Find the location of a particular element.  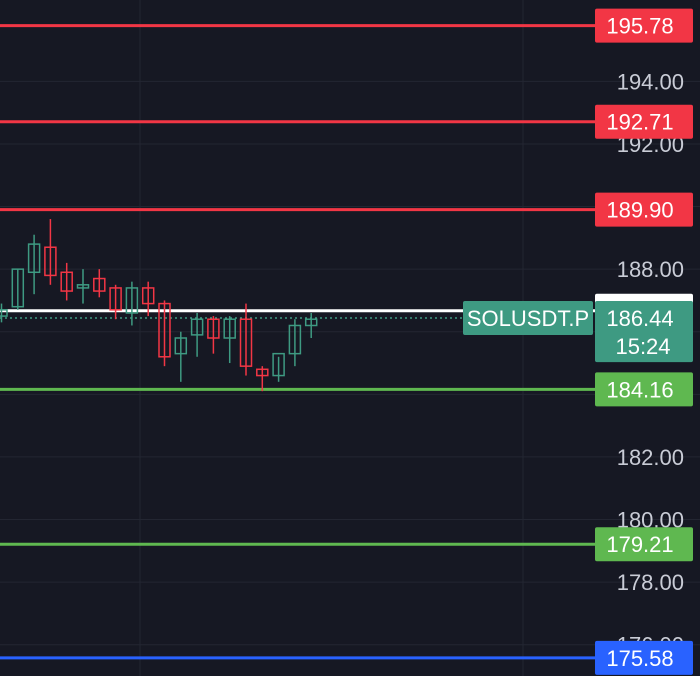

last-price-badge: SOLUSDT.P 186.44 15:24 is located at coordinates (578, 331).